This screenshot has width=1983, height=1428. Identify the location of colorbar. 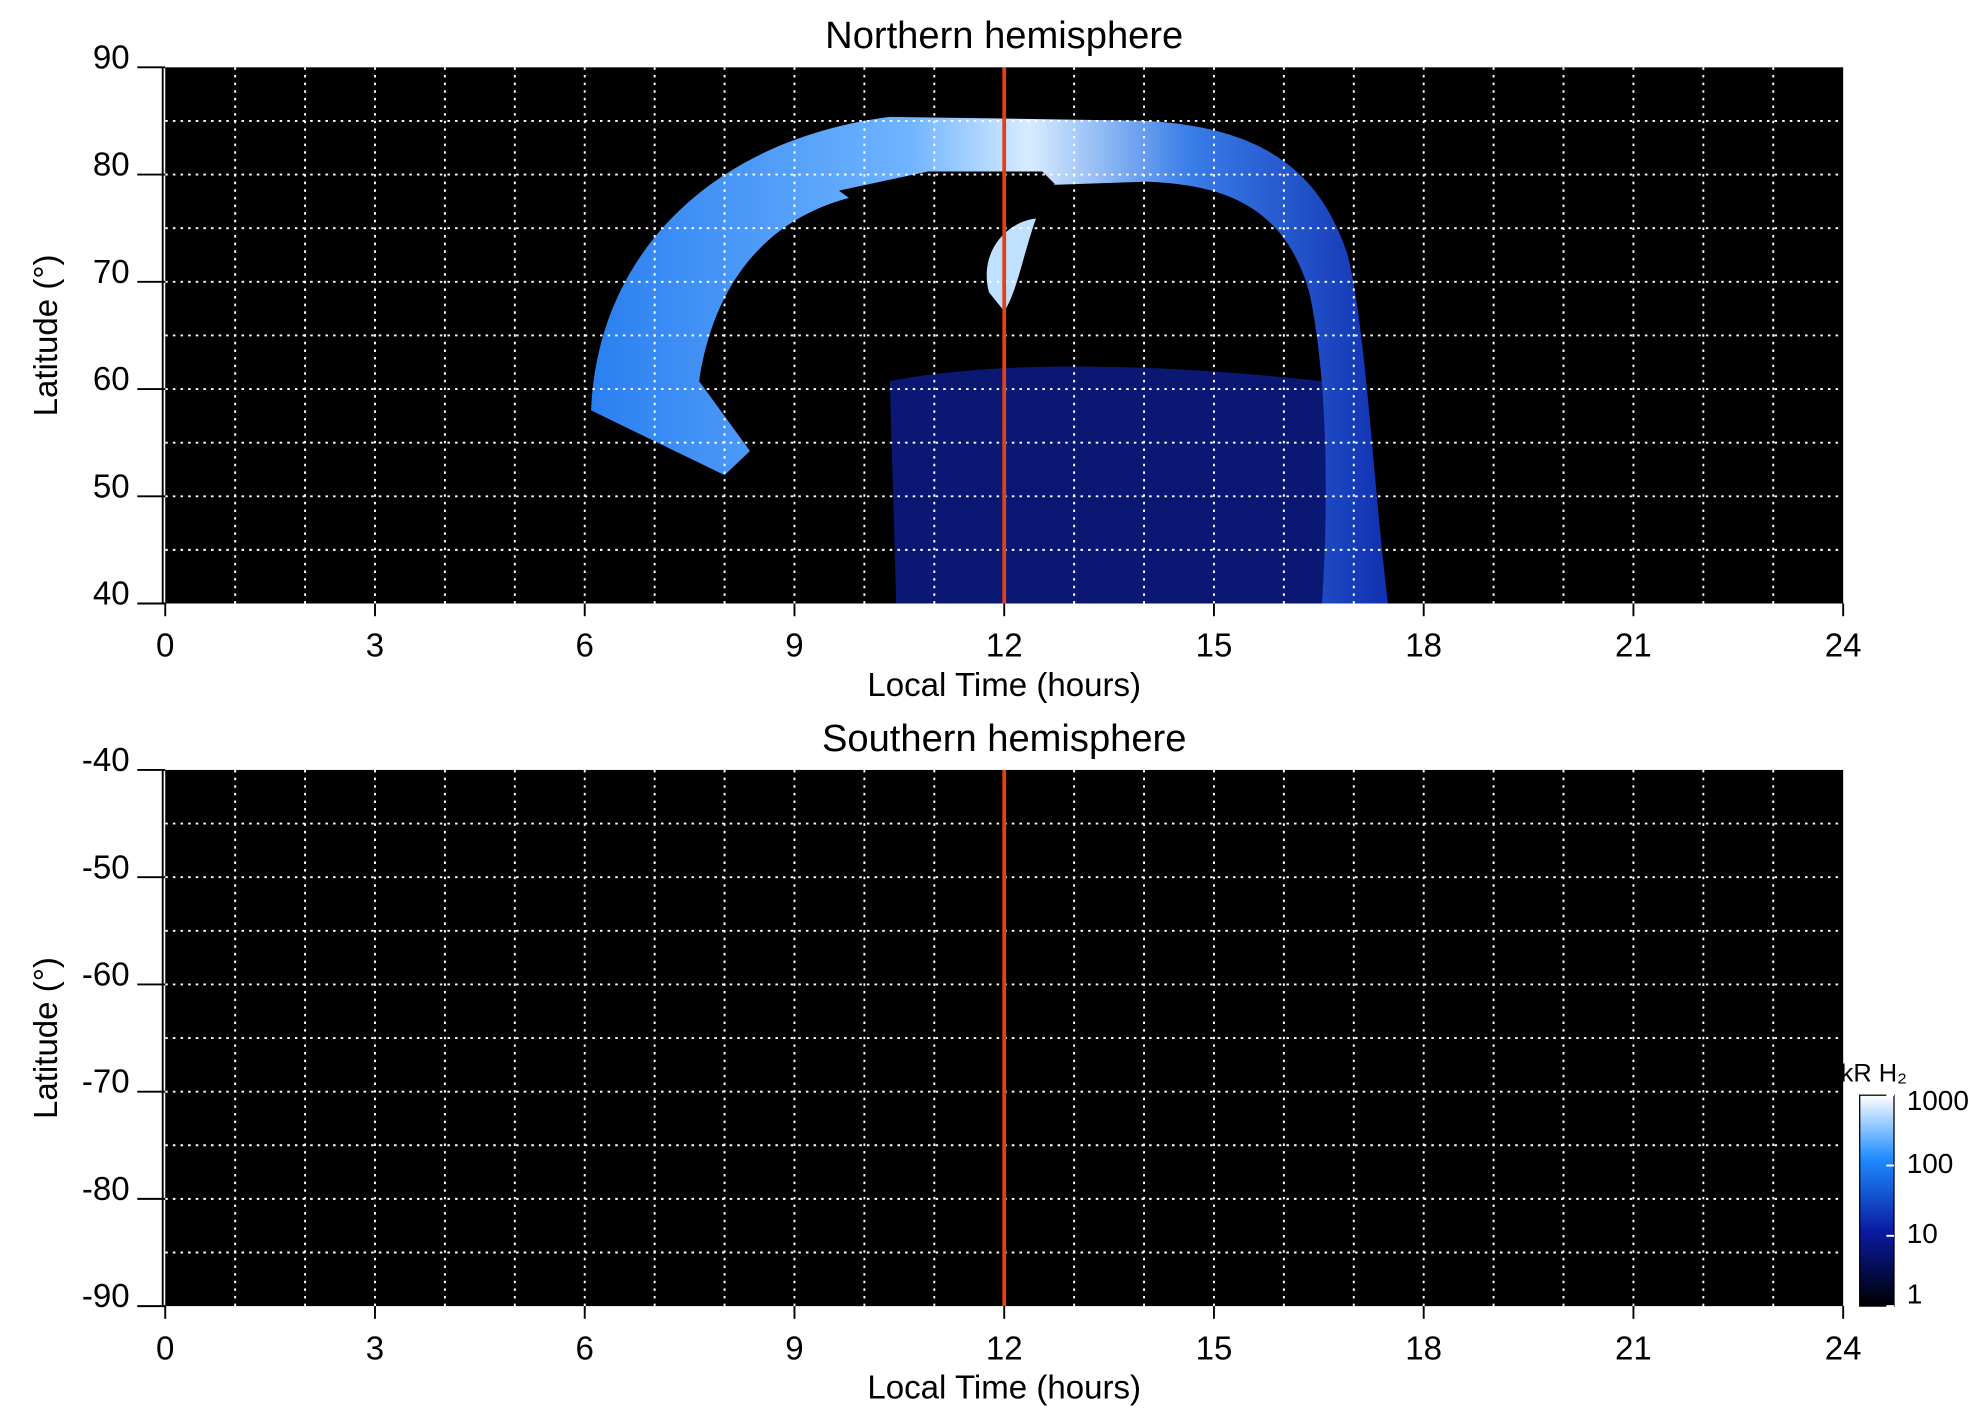
(1877, 1200).